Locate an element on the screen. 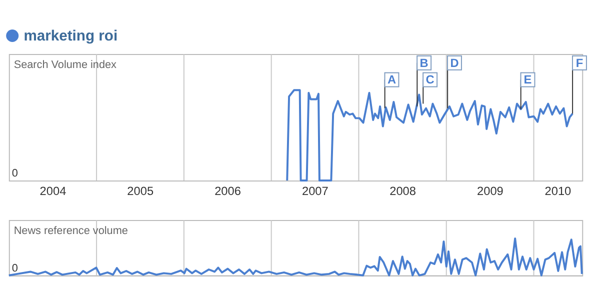  x-tick-label: 2008 is located at coordinates (403, 191).